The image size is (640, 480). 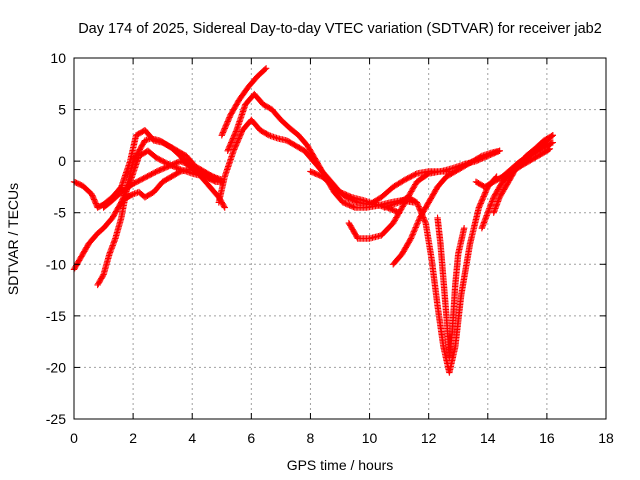 I want to click on x-tick-label: 4, so click(x=192, y=438).